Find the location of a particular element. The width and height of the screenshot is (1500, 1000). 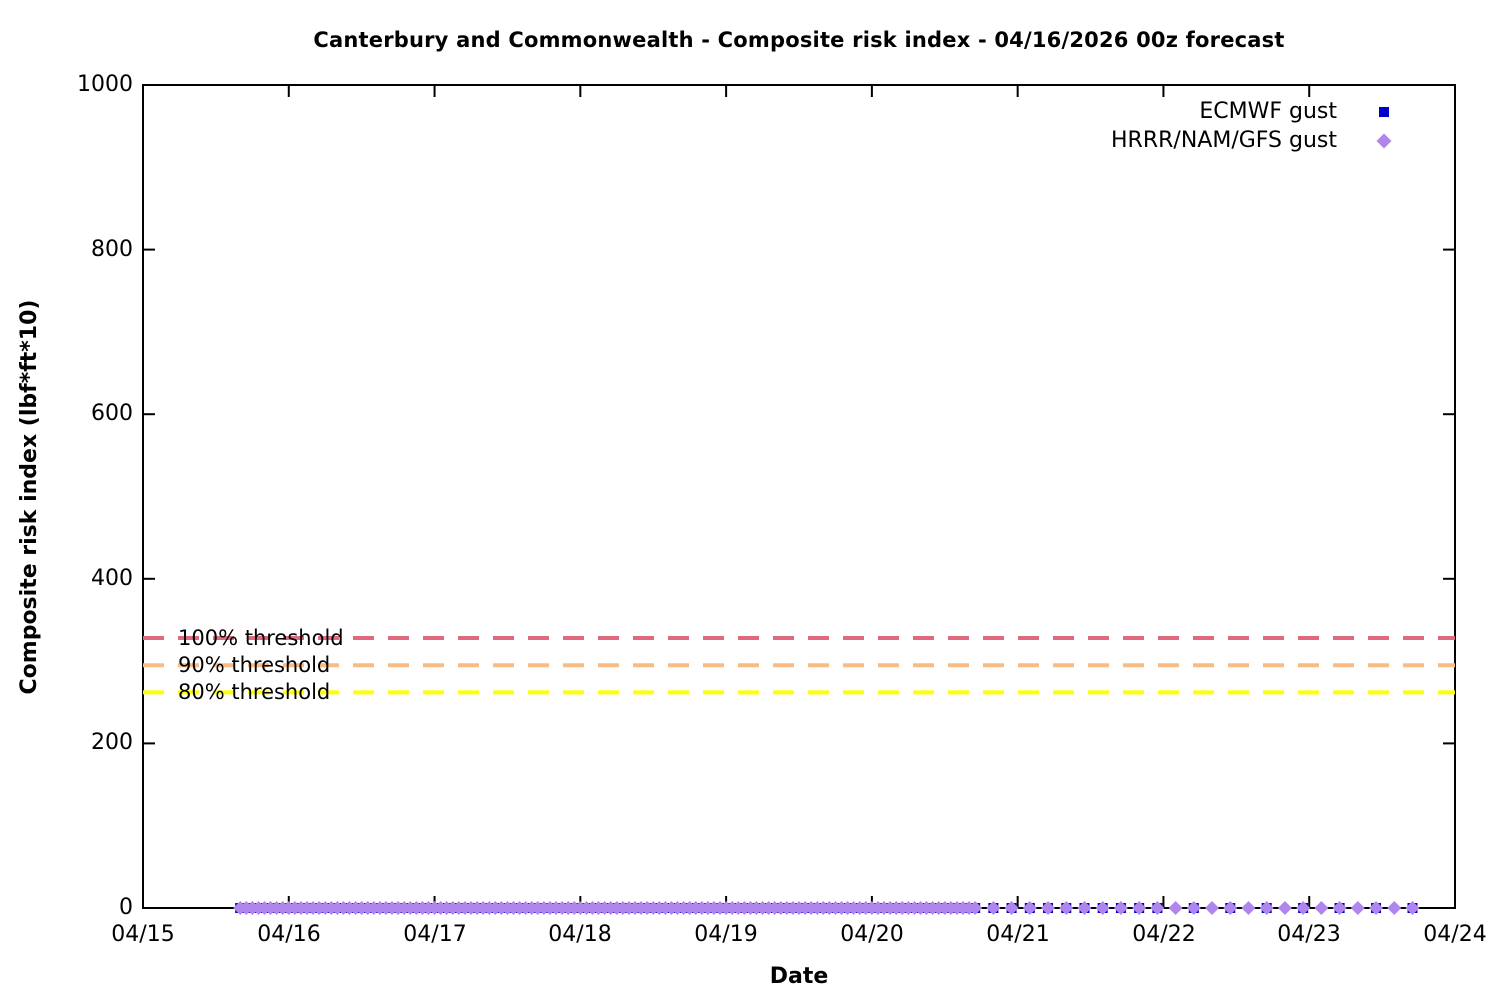

x-axis-label: Date is located at coordinates (799, 976).